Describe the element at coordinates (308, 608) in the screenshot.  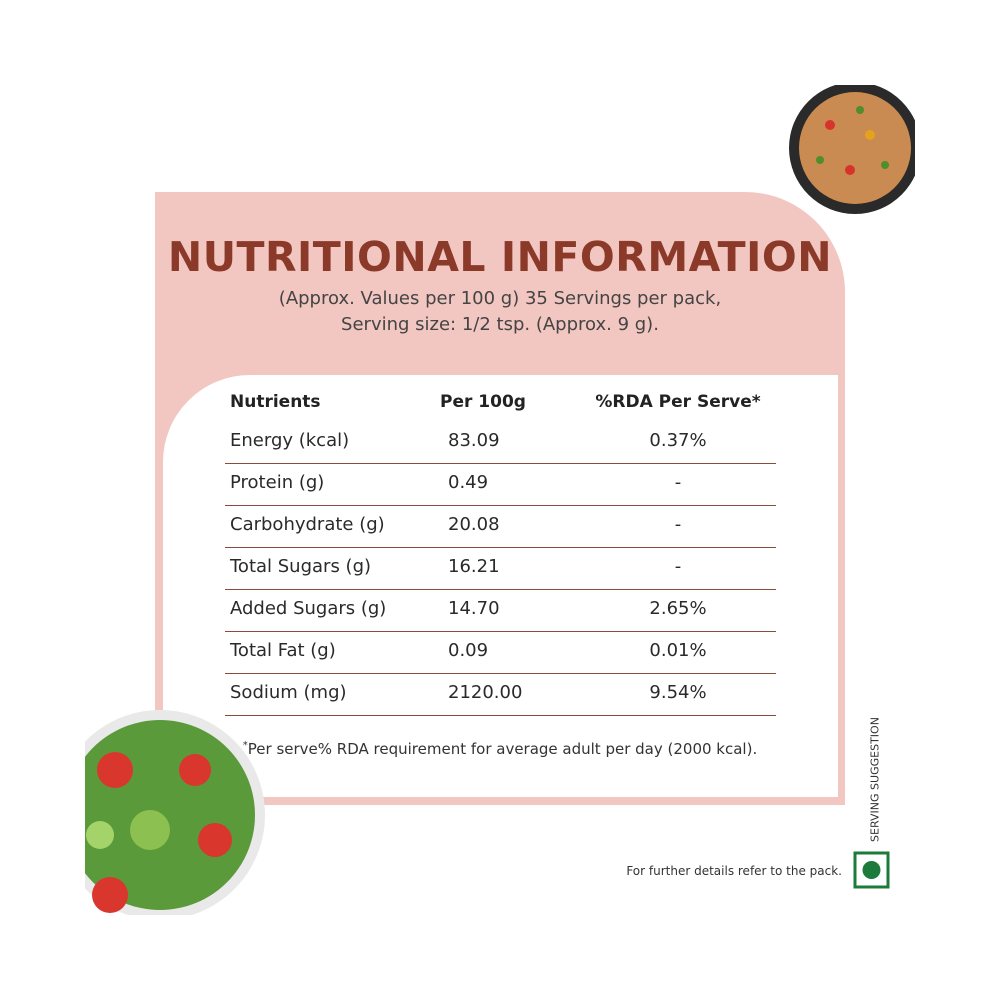
I see `cell: Added Sugars (g)` at that location.